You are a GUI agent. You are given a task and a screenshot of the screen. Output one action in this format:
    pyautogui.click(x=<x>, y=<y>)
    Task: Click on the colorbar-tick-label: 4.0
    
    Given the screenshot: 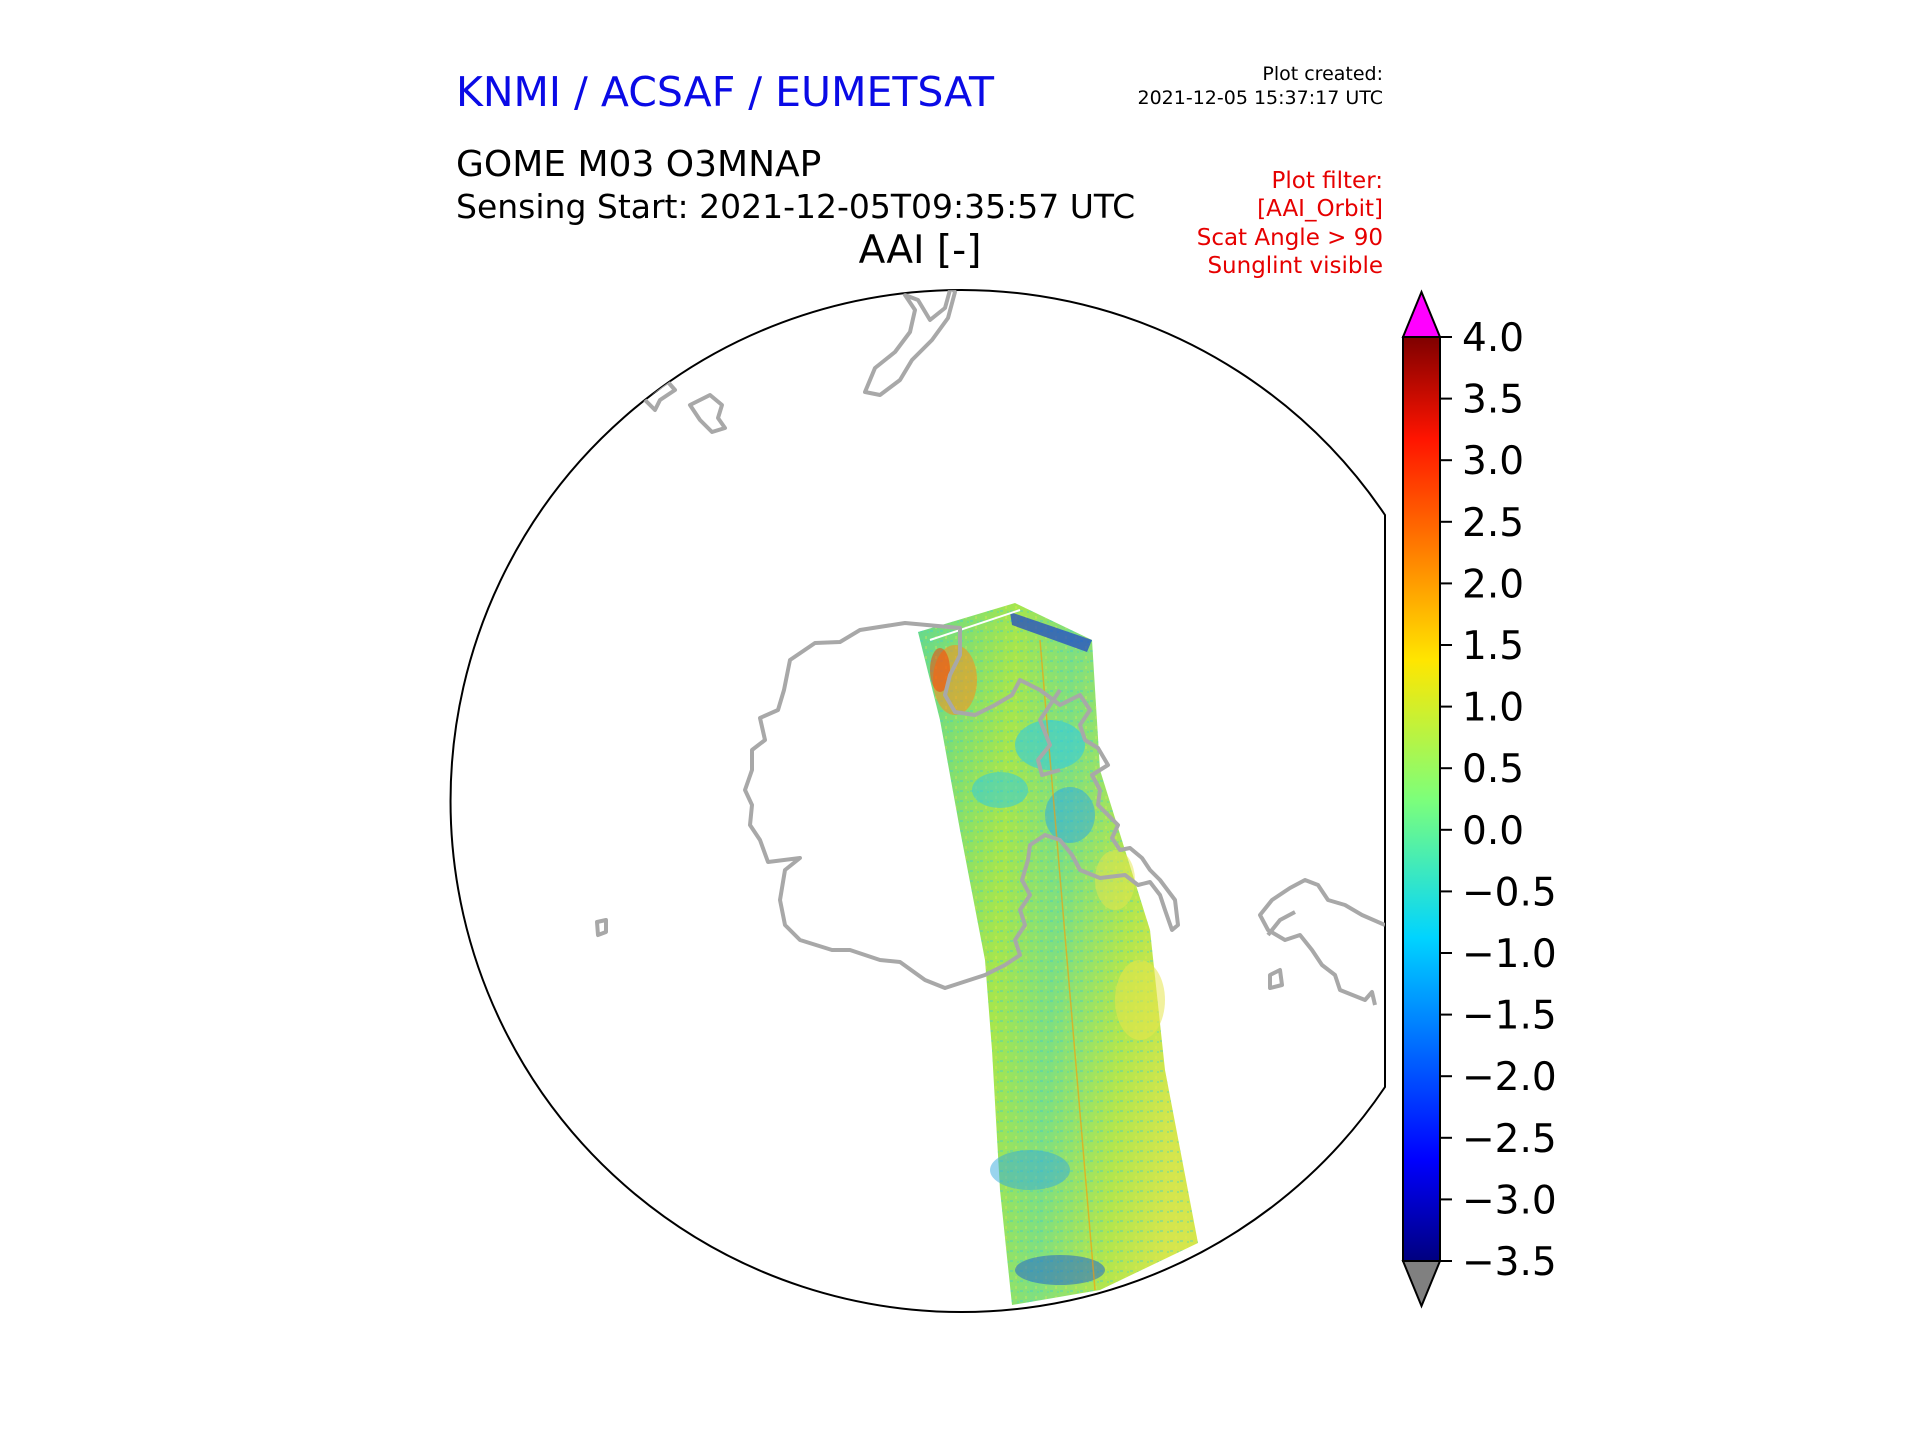 What is the action you would take?
    pyautogui.click(x=1493, y=338)
    